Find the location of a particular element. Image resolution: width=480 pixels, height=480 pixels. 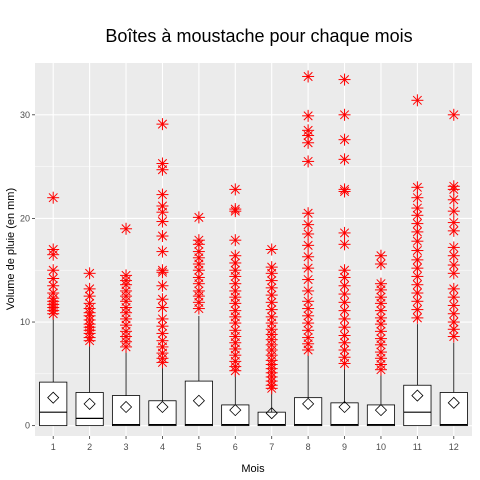

x-tick-label: 8 is located at coordinates (308, 447).